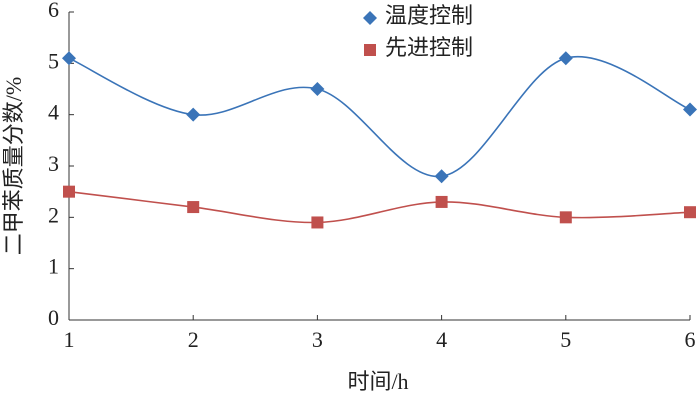  What do you see at coordinates (53, 163) in the screenshot?
I see `y-tick-label: 3` at bounding box center [53, 163].